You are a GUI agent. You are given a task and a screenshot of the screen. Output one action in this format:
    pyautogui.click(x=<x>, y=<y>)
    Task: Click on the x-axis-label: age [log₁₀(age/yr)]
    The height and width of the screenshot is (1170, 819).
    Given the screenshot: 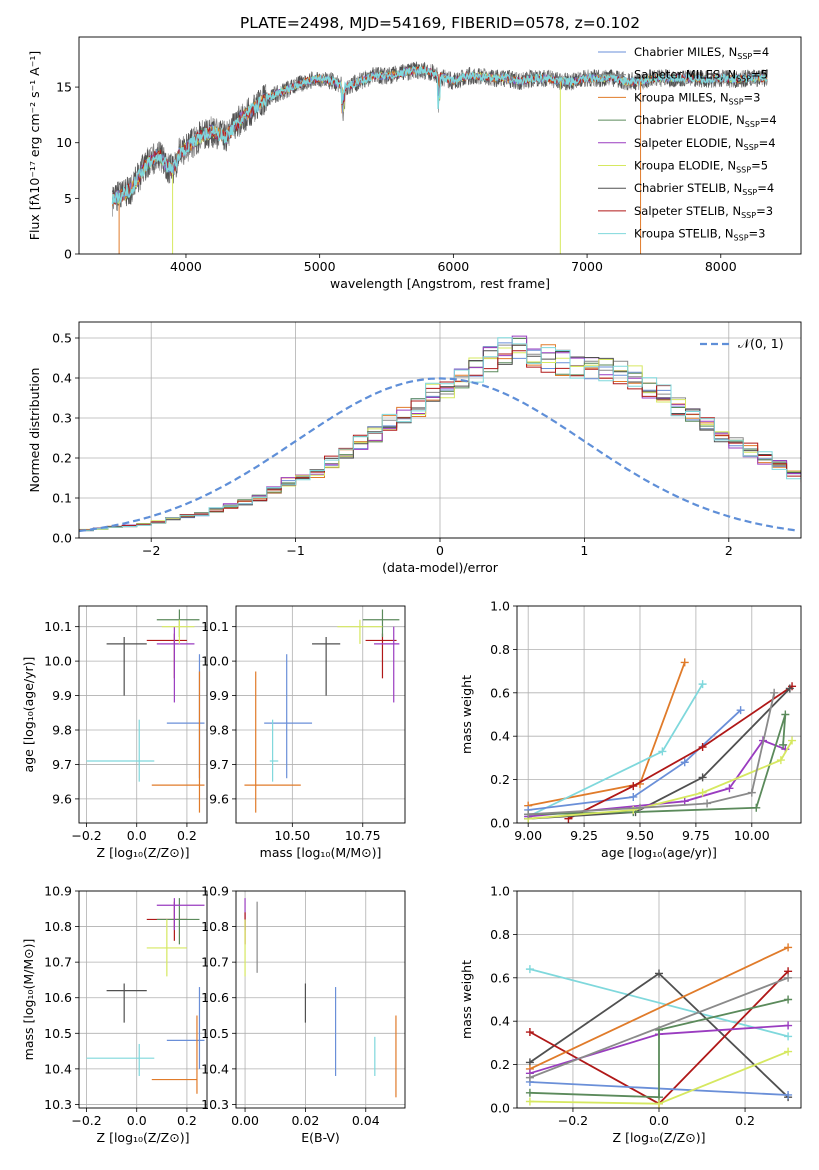 What is the action you would take?
    pyautogui.click(x=659, y=852)
    